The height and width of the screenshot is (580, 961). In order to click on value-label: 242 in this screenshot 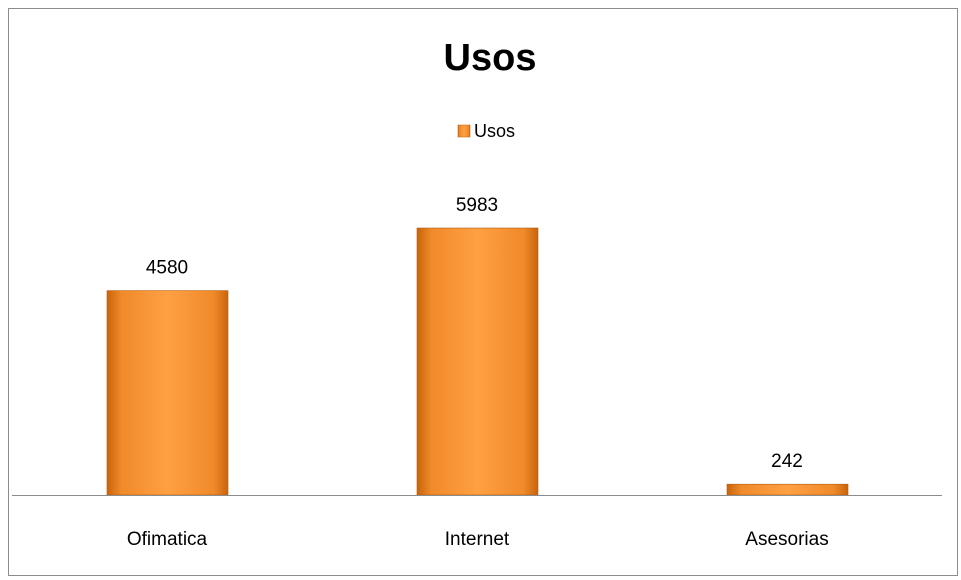, I will do `click(787, 461)`.